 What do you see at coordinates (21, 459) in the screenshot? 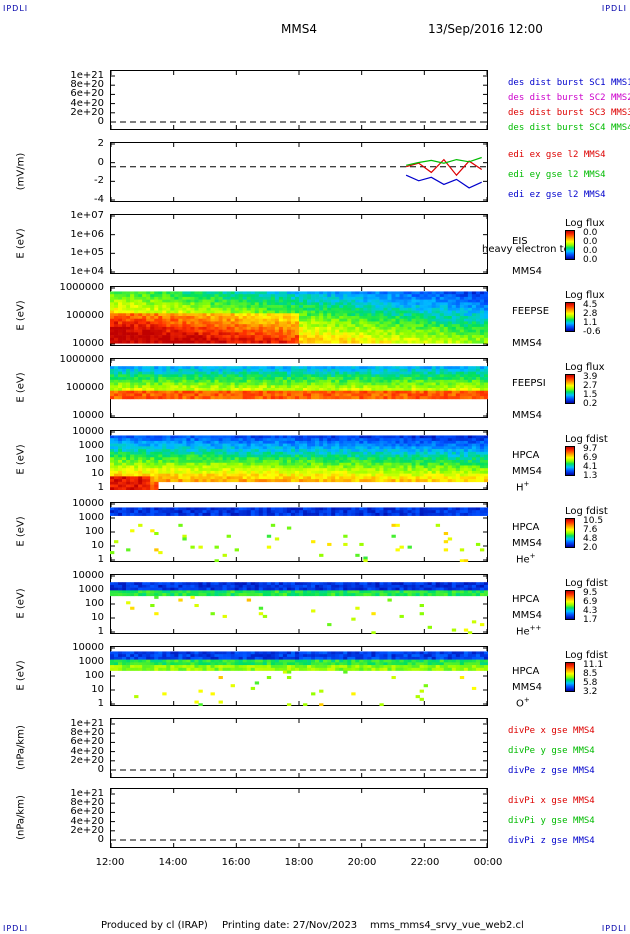
I see `y-axis-label: E (eV)` at bounding box center [21, 459].